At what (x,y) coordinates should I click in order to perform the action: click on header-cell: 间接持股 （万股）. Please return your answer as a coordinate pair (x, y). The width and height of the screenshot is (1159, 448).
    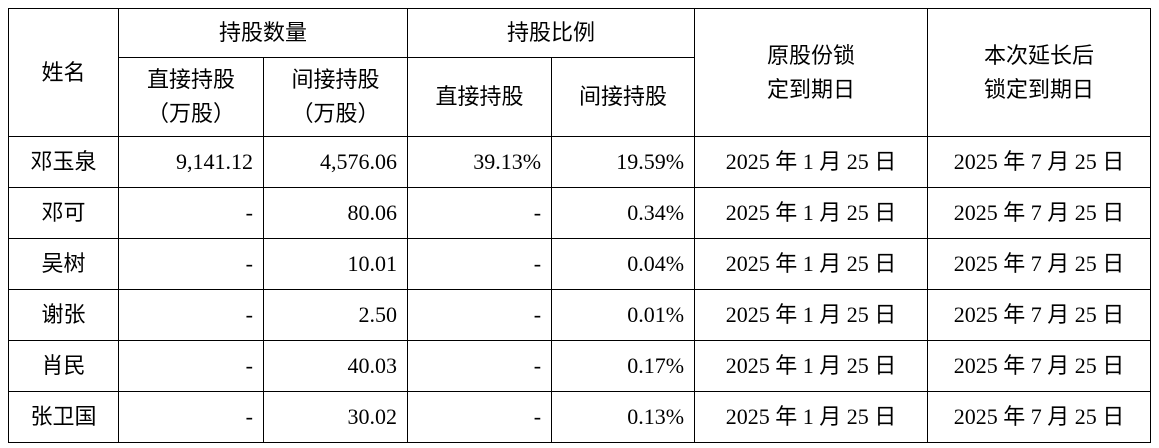
    Looking at the image, I should click on (335, 97).